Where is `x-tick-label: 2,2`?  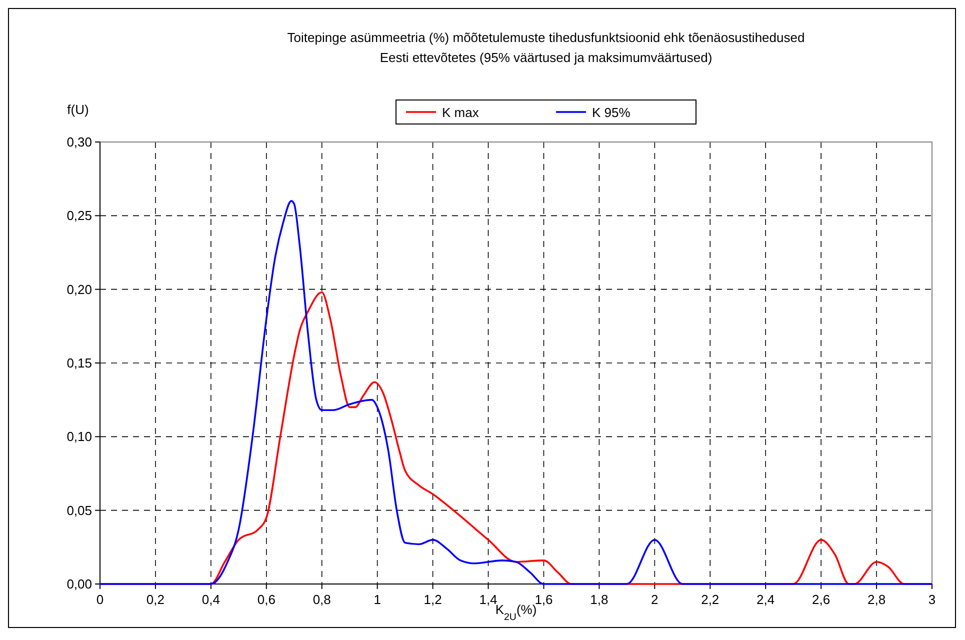 x-tick-label: 2,2 is located at coordinates (710, 599).